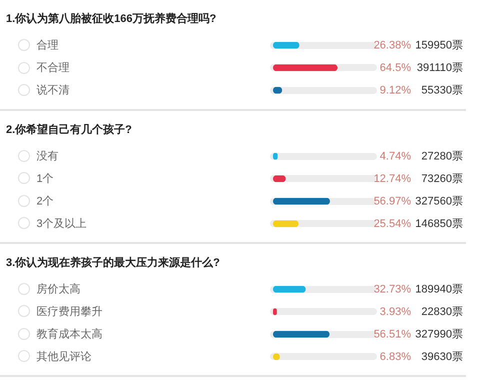 This screenshot has height=382, width=499. I want to click on y-tick-label: 其他见评论, so click(64, 355).